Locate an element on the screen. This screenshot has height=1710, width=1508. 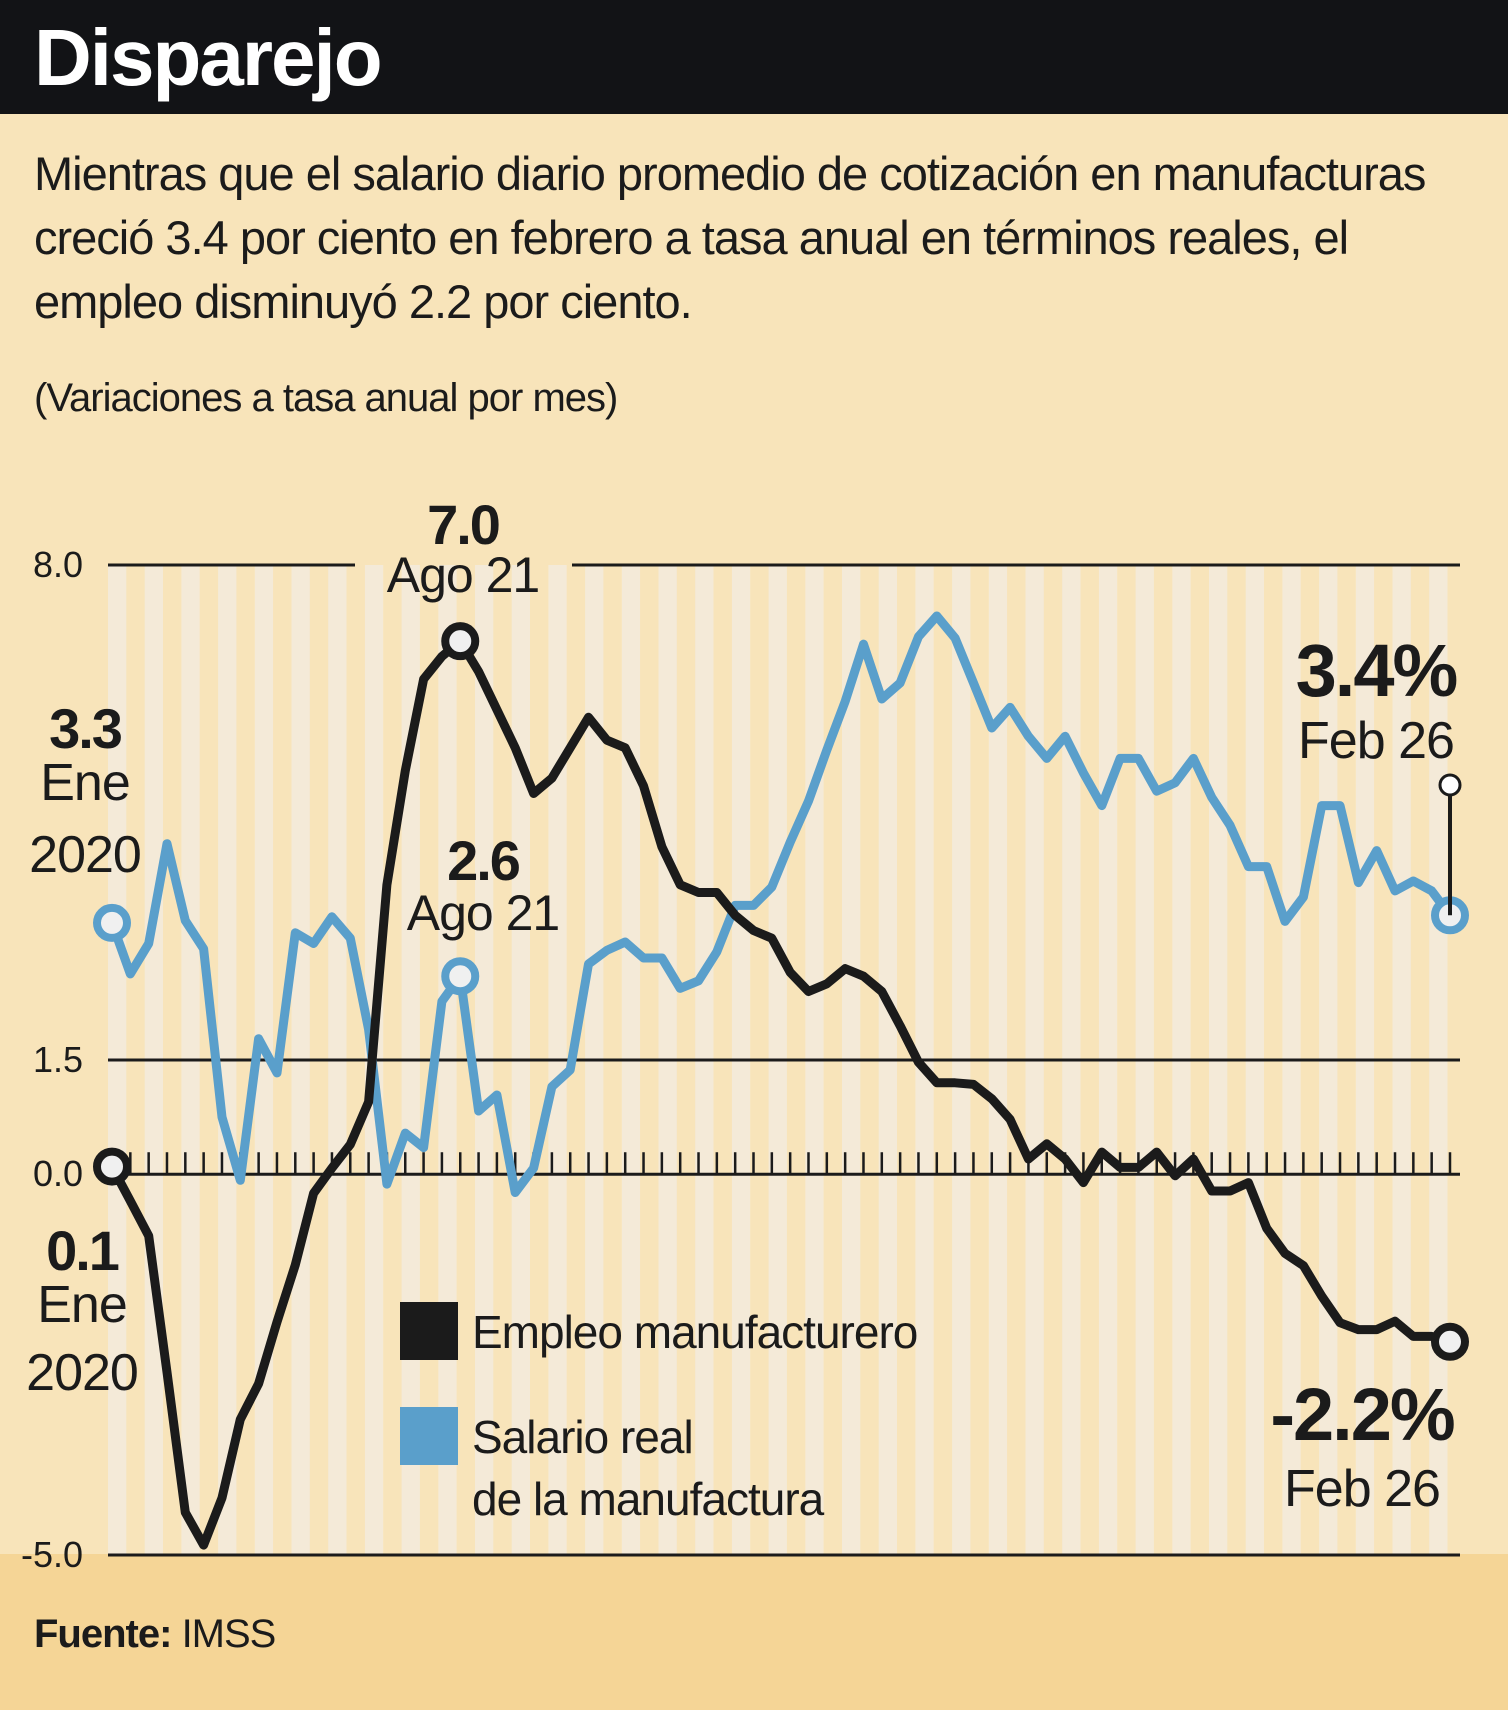
legend-label: Salario real is located at coordinates (582, 1437).